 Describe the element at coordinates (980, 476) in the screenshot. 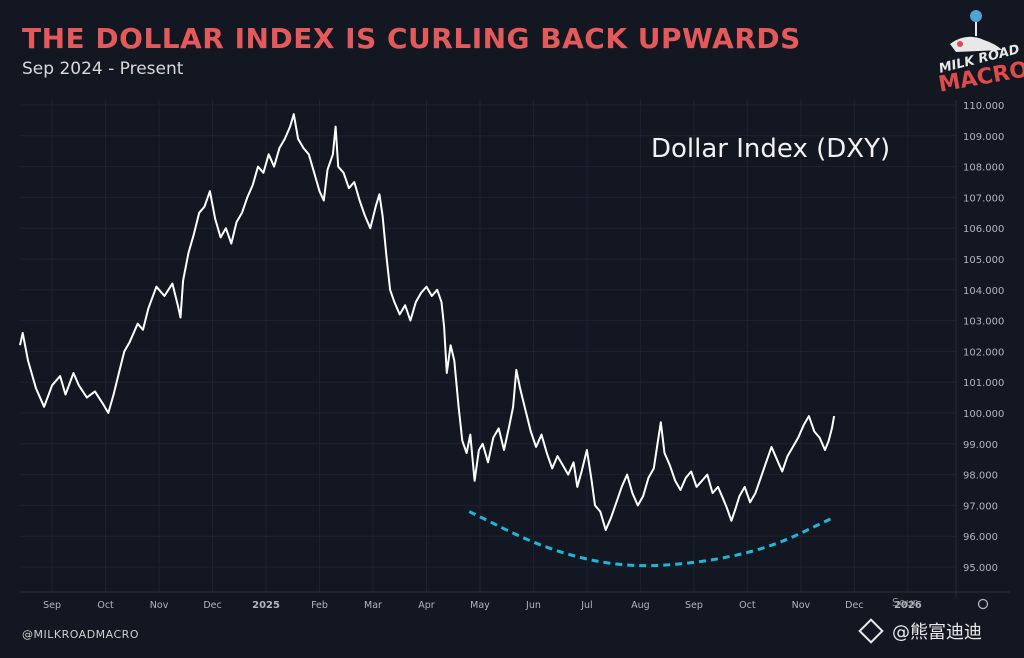

I see `y-tick-label: 98.000` at that location.